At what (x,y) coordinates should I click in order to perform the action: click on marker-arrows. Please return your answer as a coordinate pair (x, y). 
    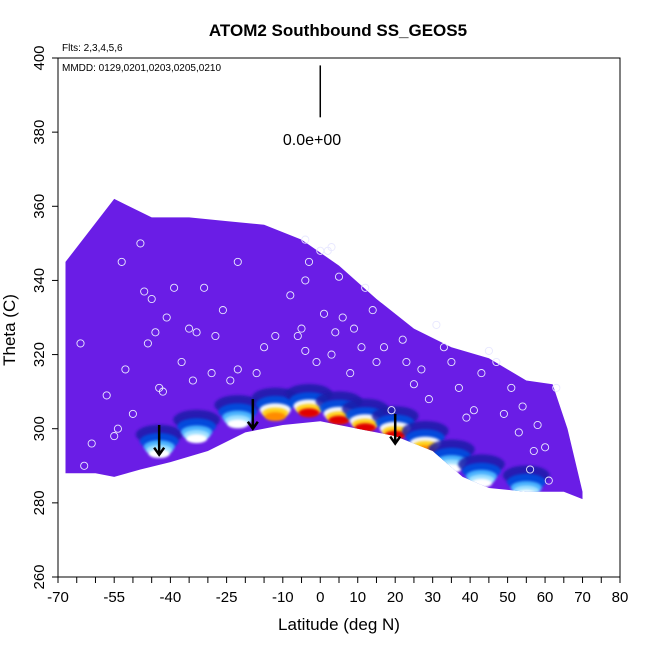
    Looking at the image, I should click on (277, 428).